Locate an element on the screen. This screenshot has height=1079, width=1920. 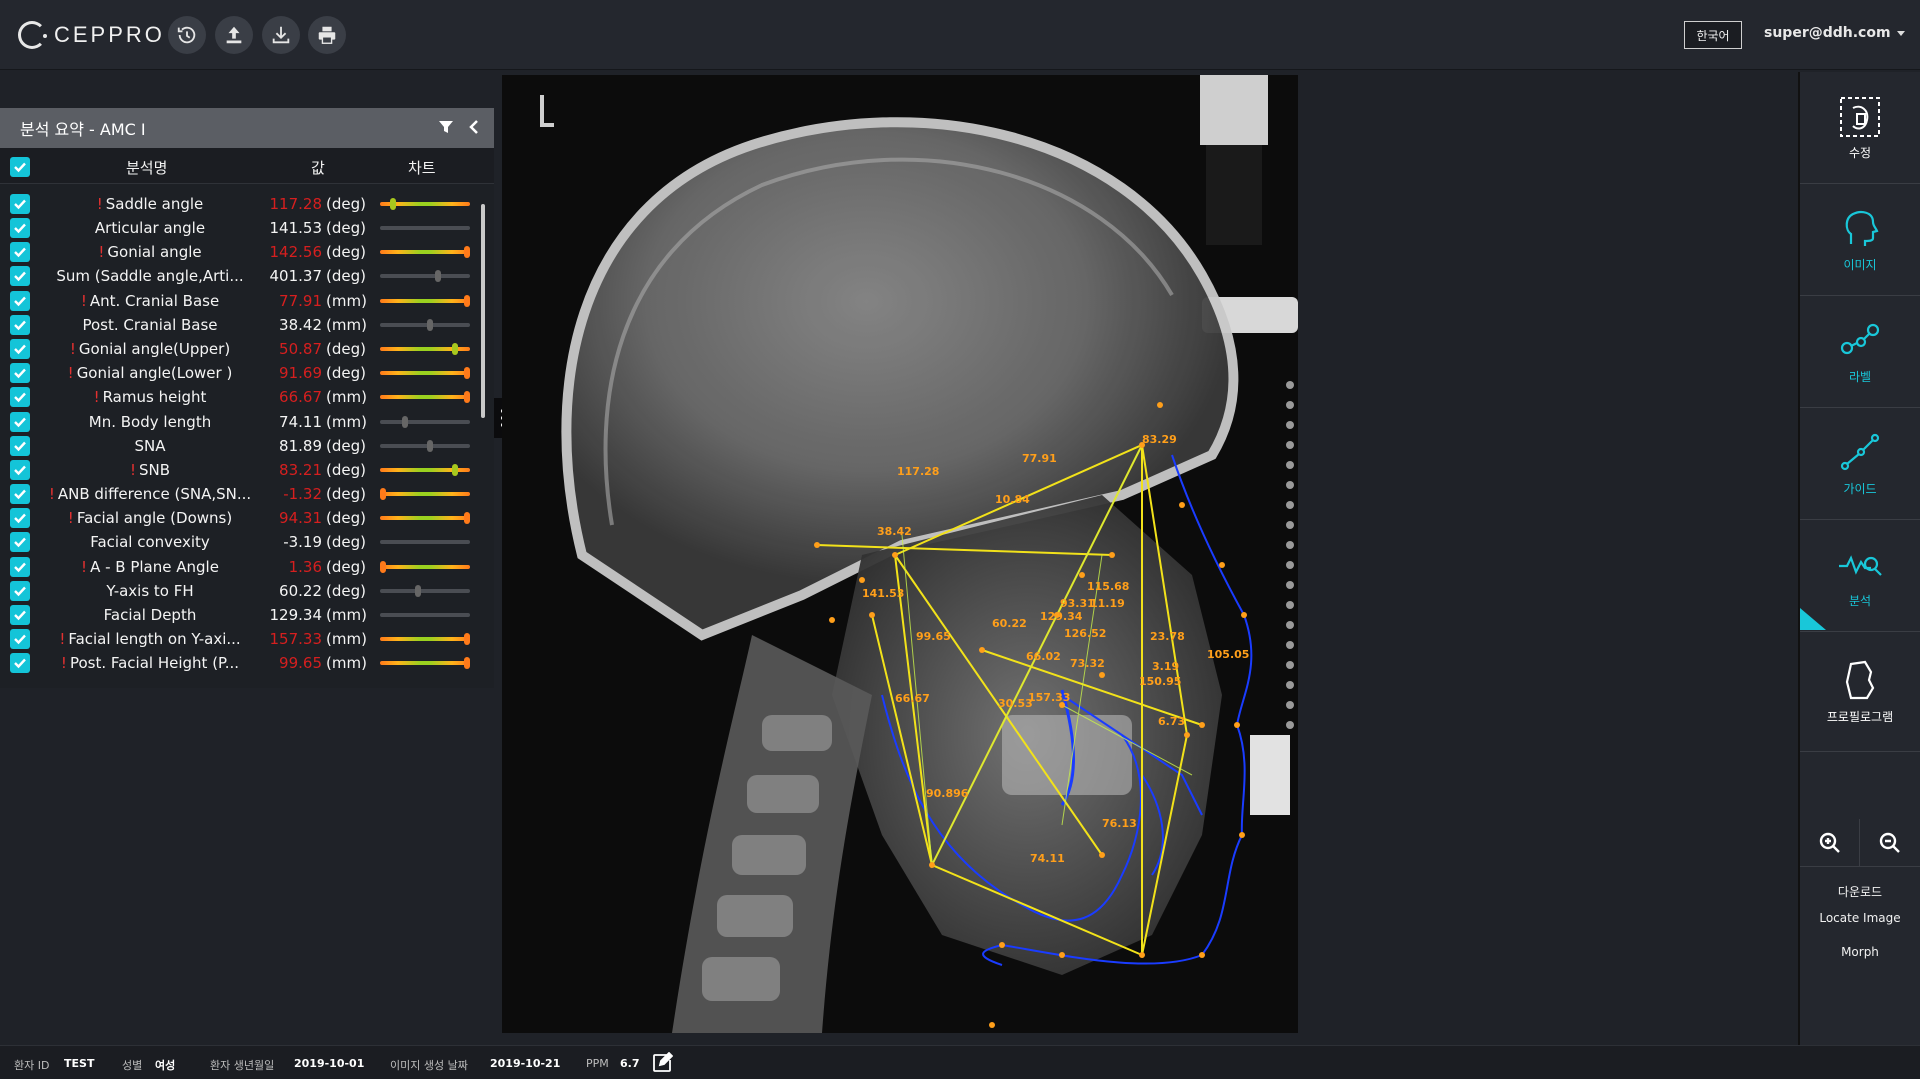
analysis-row: ! A - B Plane Angle 1.36 (deg) is located at coordinates (247, 567).